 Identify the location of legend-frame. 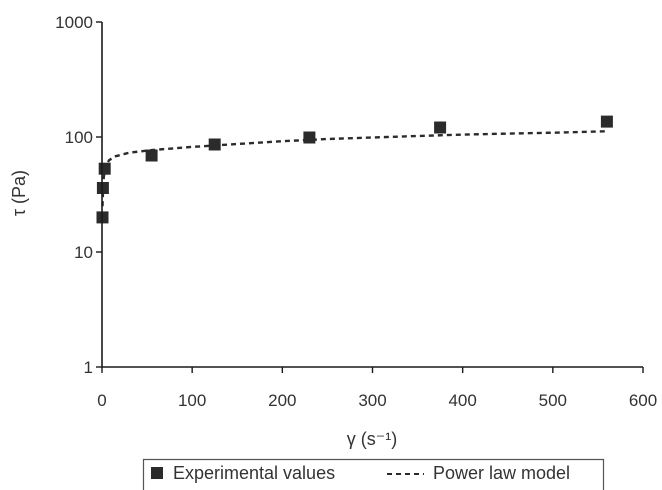
(373, 474).